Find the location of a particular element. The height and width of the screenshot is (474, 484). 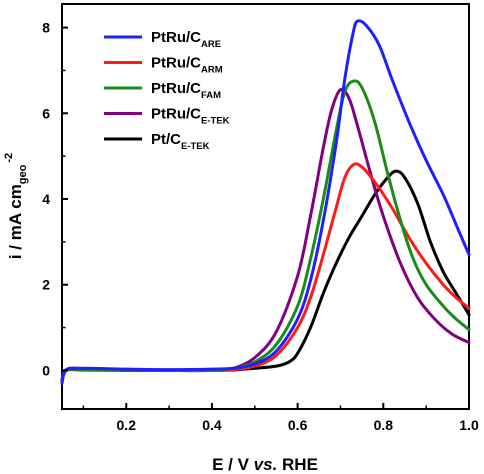

legend-label: PtRu/CE-TEK is located at coordinates (190, 116).